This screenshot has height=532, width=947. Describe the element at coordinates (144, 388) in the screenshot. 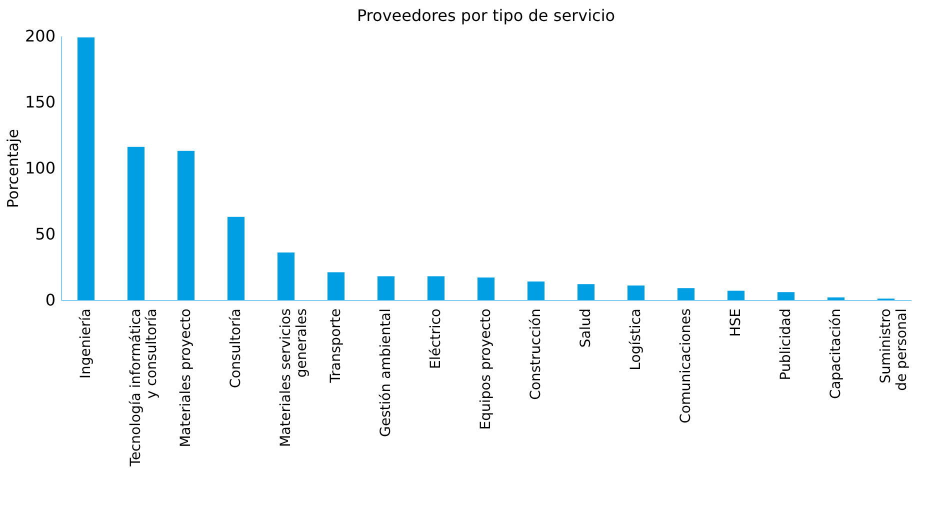

I see `x-tick-label: Tecnología informática y consultoría` at that location.